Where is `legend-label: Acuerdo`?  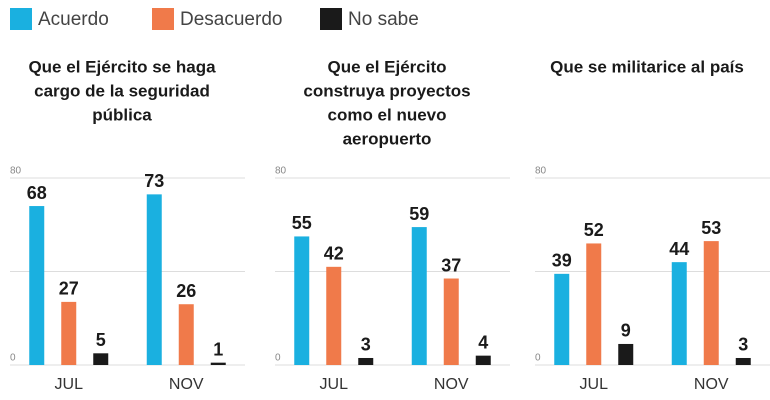 legend-label: Acuerdo is located at coordinates (73, 19).